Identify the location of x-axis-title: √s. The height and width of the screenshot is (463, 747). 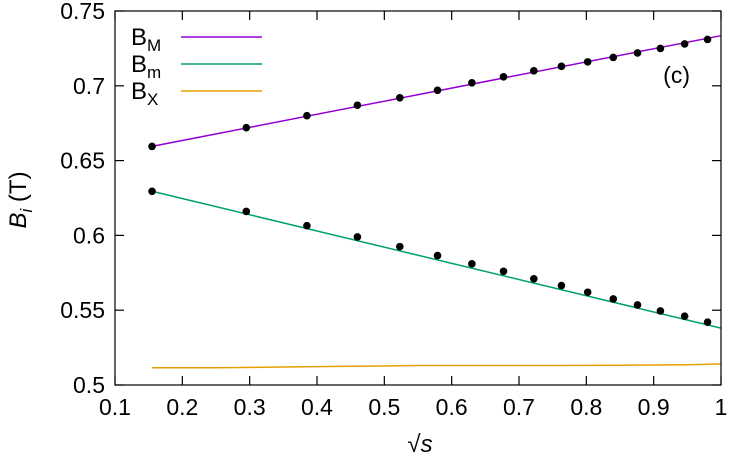
(419, 444).